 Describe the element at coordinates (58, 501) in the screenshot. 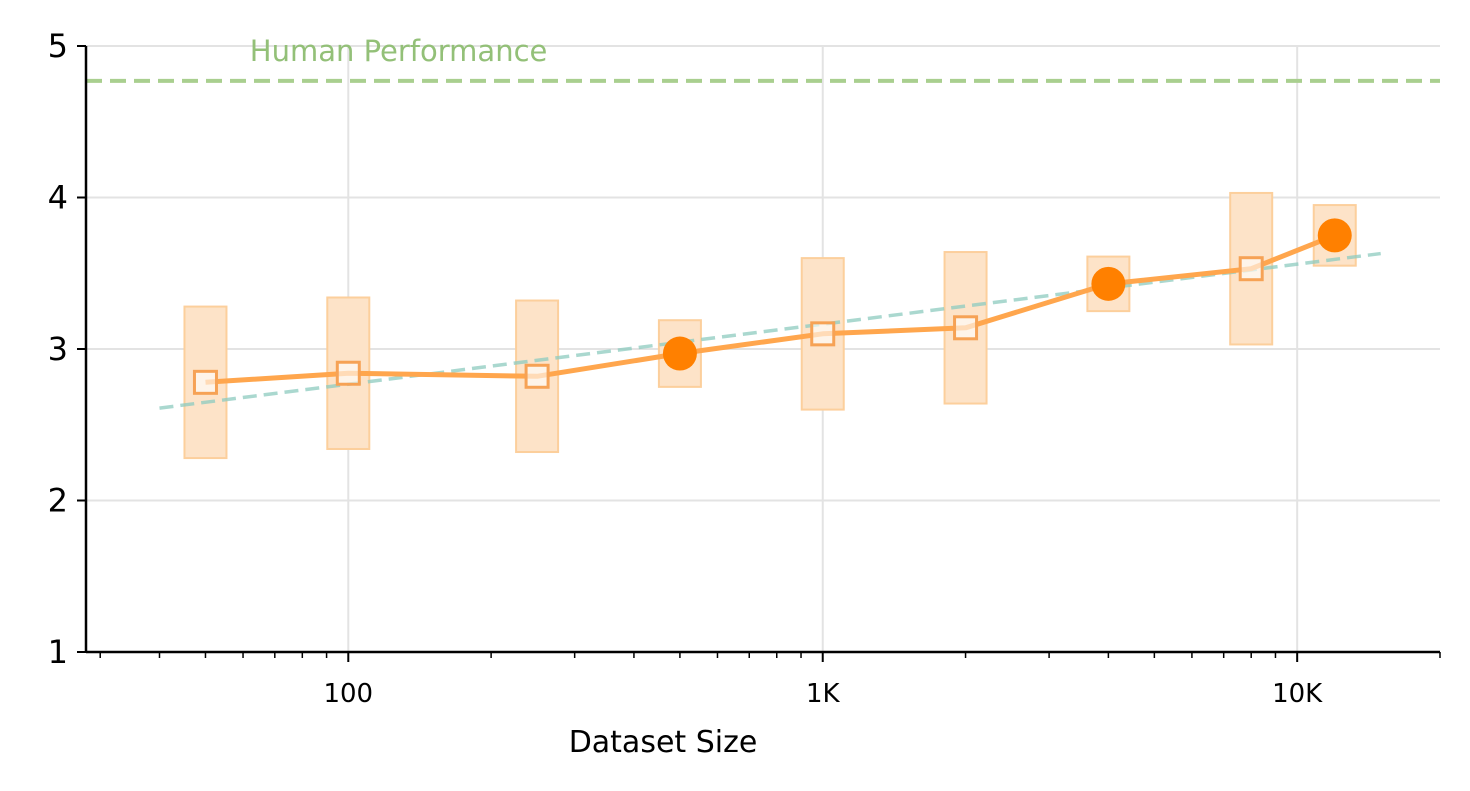

I see `y-tick-label: 2` at that location.